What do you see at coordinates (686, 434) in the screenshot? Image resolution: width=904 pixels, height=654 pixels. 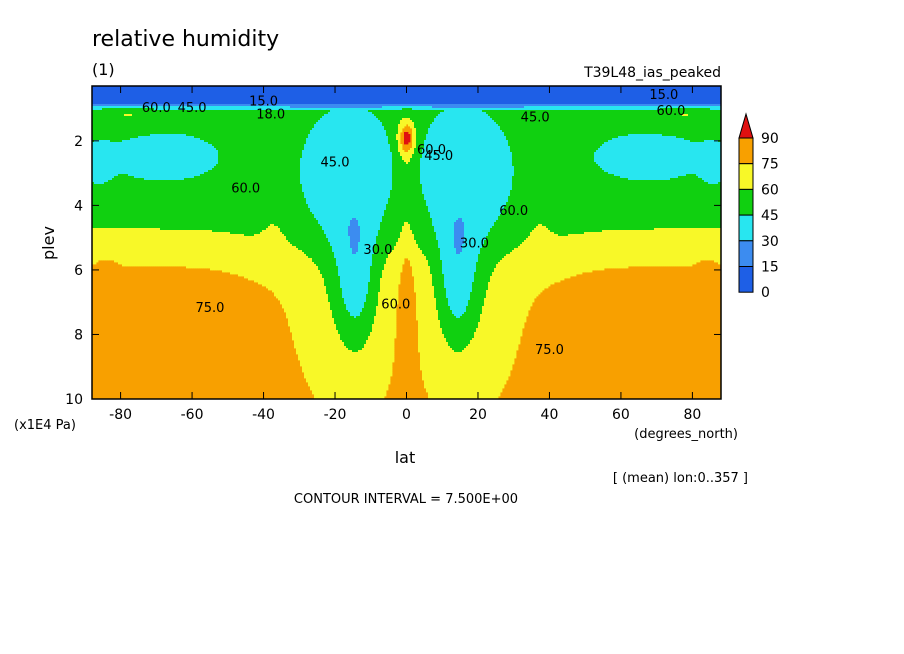 I see `x-axis-unit: (degrees_north)` at bounding box center [686, 434].